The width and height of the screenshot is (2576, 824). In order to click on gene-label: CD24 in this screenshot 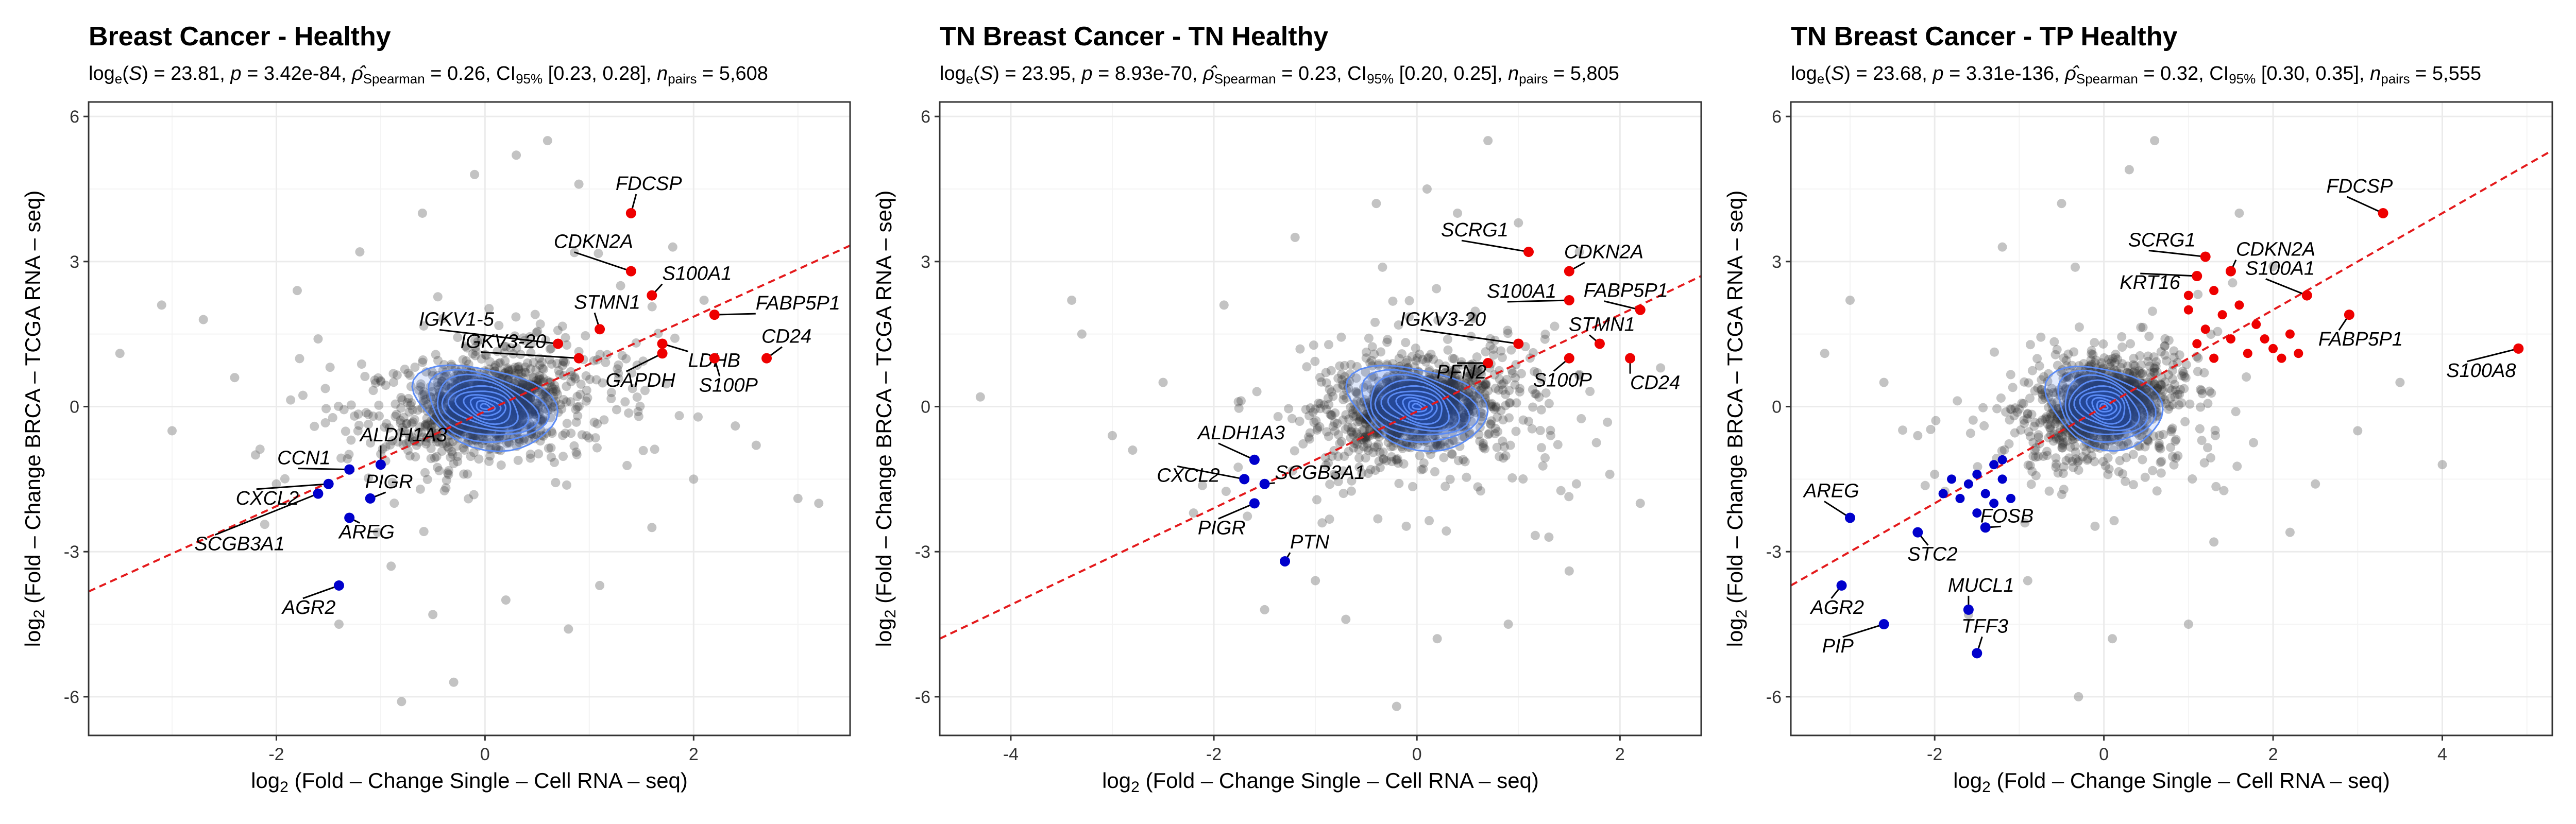, I will do `click(786, 337)`.